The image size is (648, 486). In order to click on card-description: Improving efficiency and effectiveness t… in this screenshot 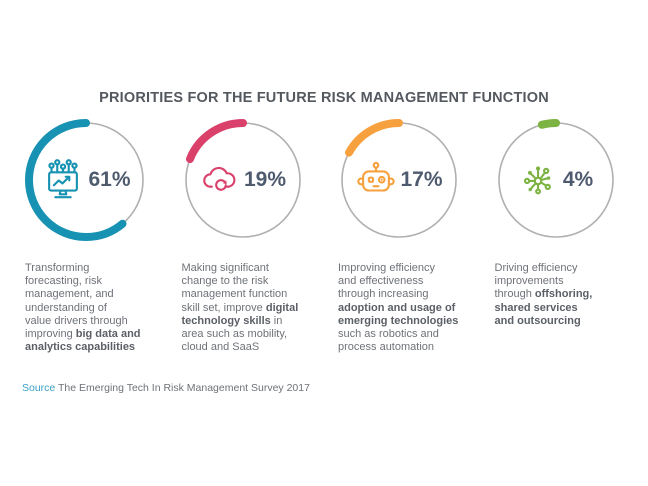, I will do `click(398, 308)`.